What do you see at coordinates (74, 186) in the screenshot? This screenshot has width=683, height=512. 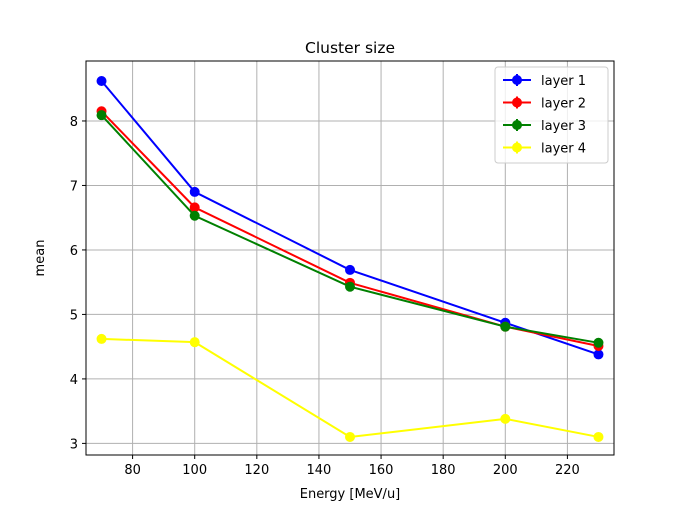 I see `y-tick-label: 7` at bounding box center [74, 186].